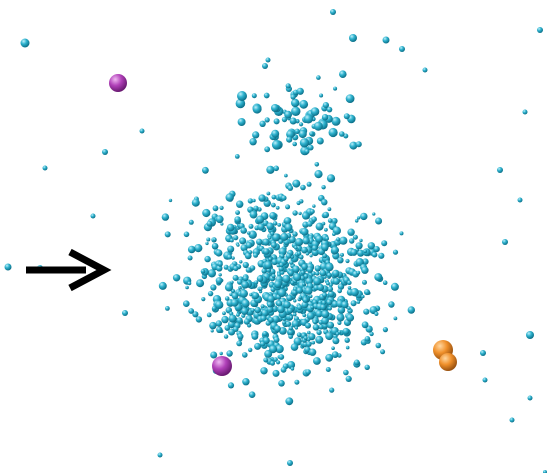  Describe the element at coordinates (69, 270) in the screenshot. I see `right-arrow-icon` at that location.